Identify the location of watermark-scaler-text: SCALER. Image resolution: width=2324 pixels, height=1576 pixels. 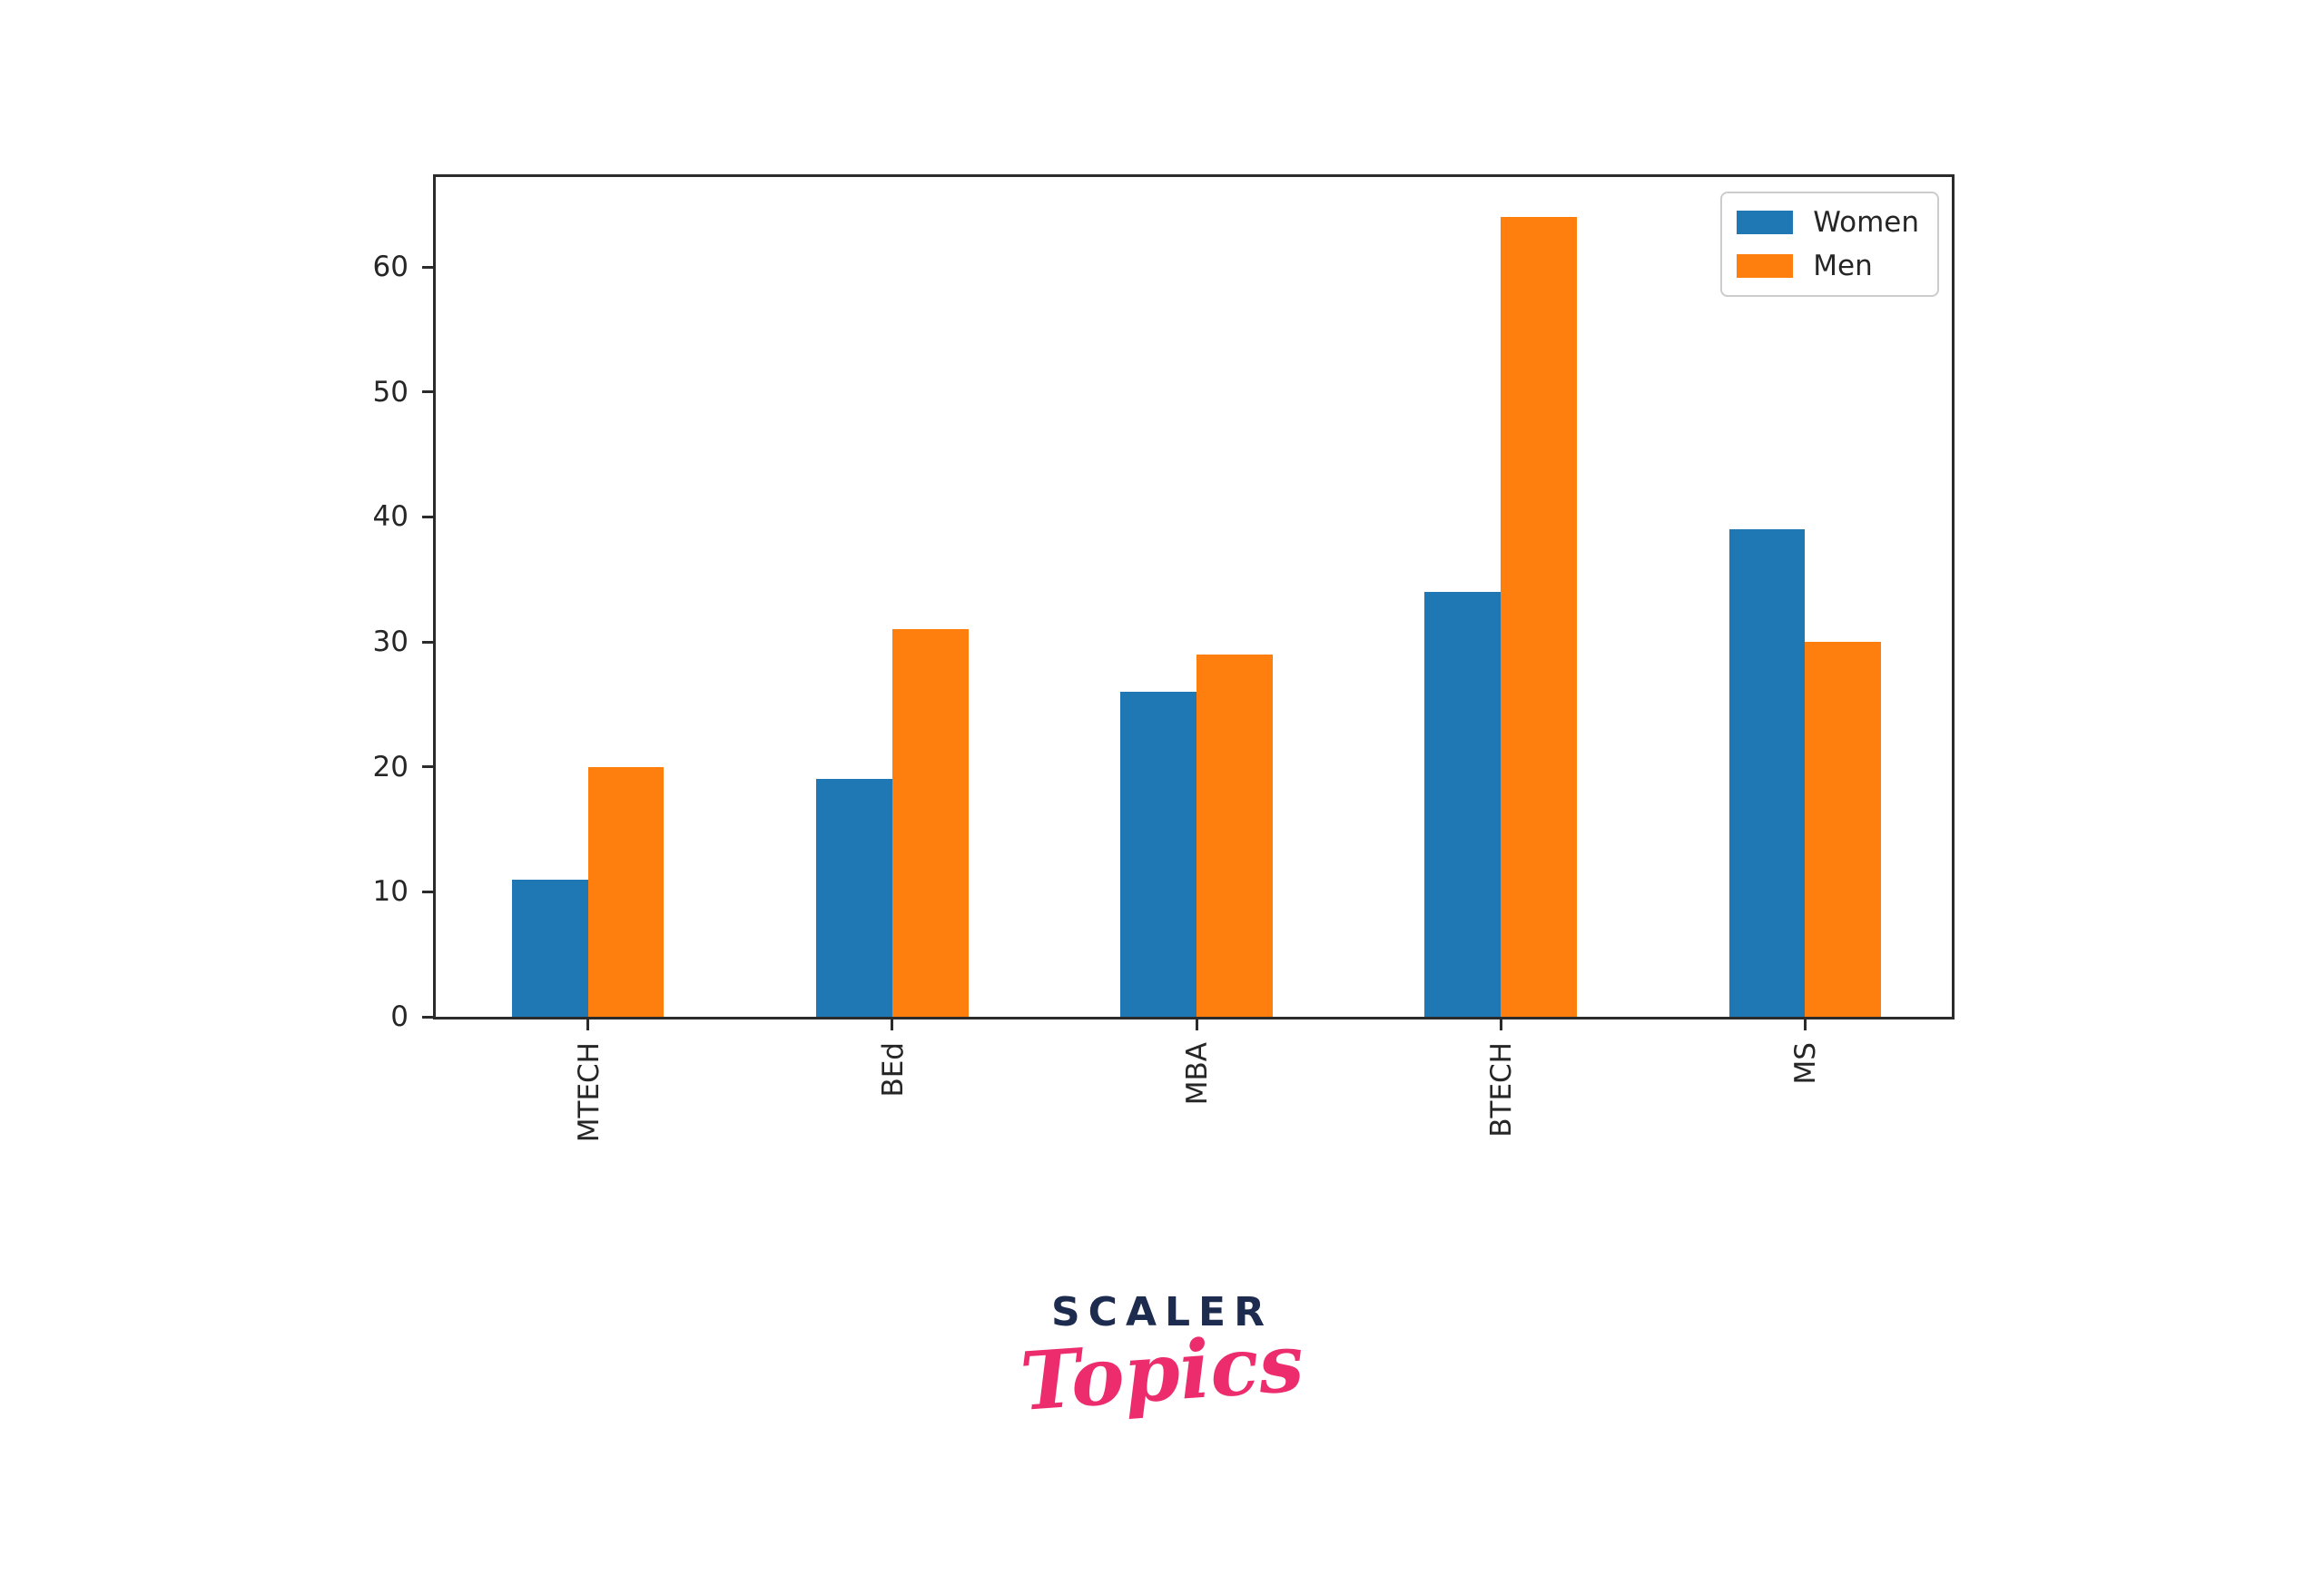
(1161, 1312).